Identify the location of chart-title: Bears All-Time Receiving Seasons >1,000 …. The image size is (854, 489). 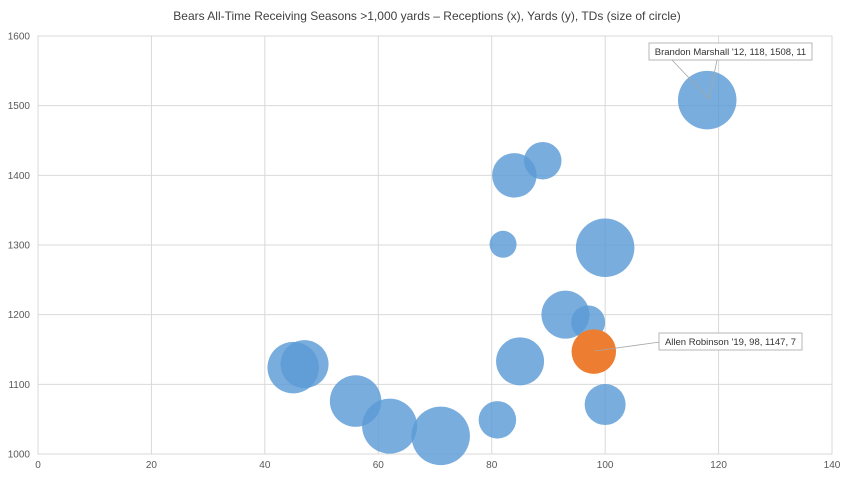
(427, 16).